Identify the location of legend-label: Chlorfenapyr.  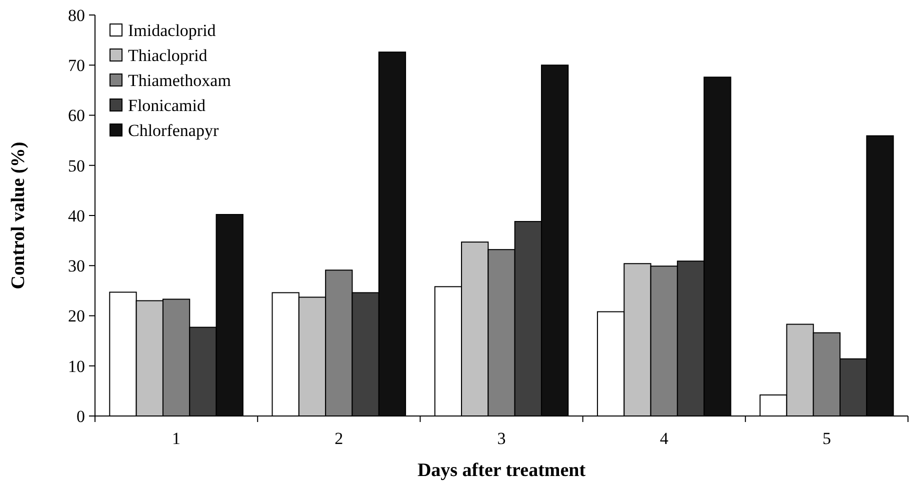
(173, 130).